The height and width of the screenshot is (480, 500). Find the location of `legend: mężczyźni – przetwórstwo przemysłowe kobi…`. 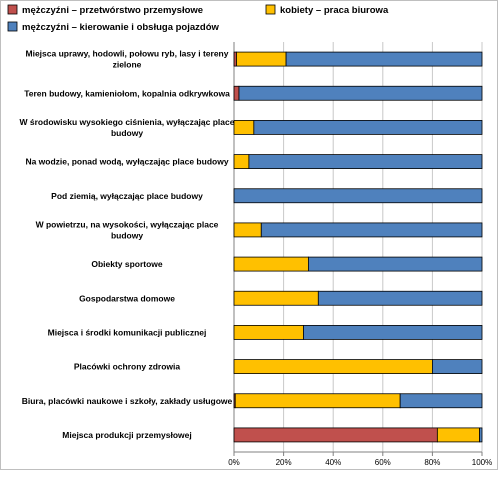

legend: mężczyźni – przetwórstwo przemysłowe kobi… is located at coordinates (198, 18).